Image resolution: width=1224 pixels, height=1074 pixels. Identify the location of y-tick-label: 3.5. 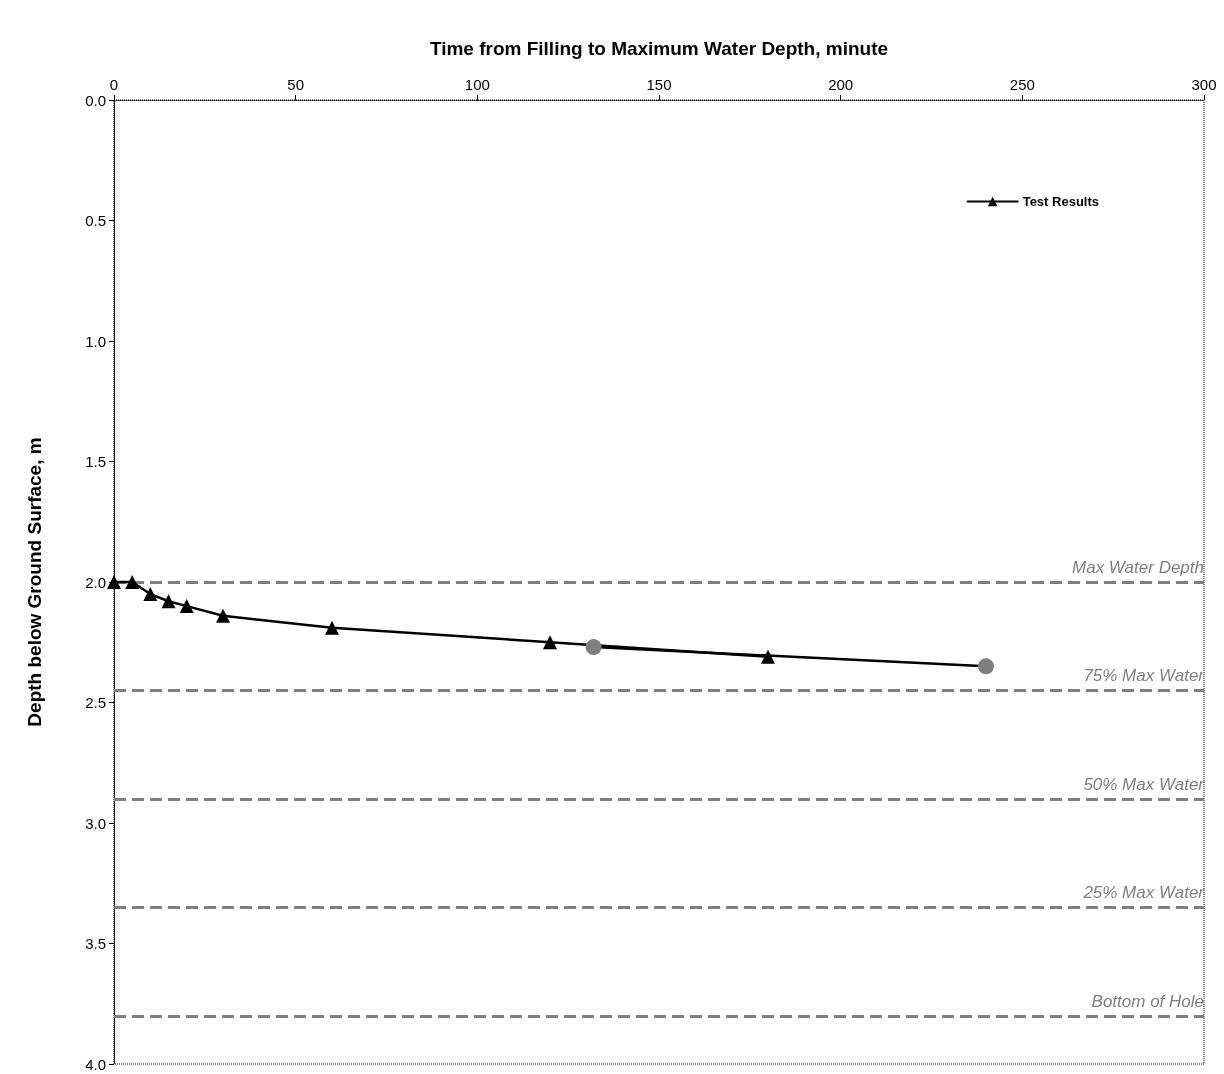
(95, 943).